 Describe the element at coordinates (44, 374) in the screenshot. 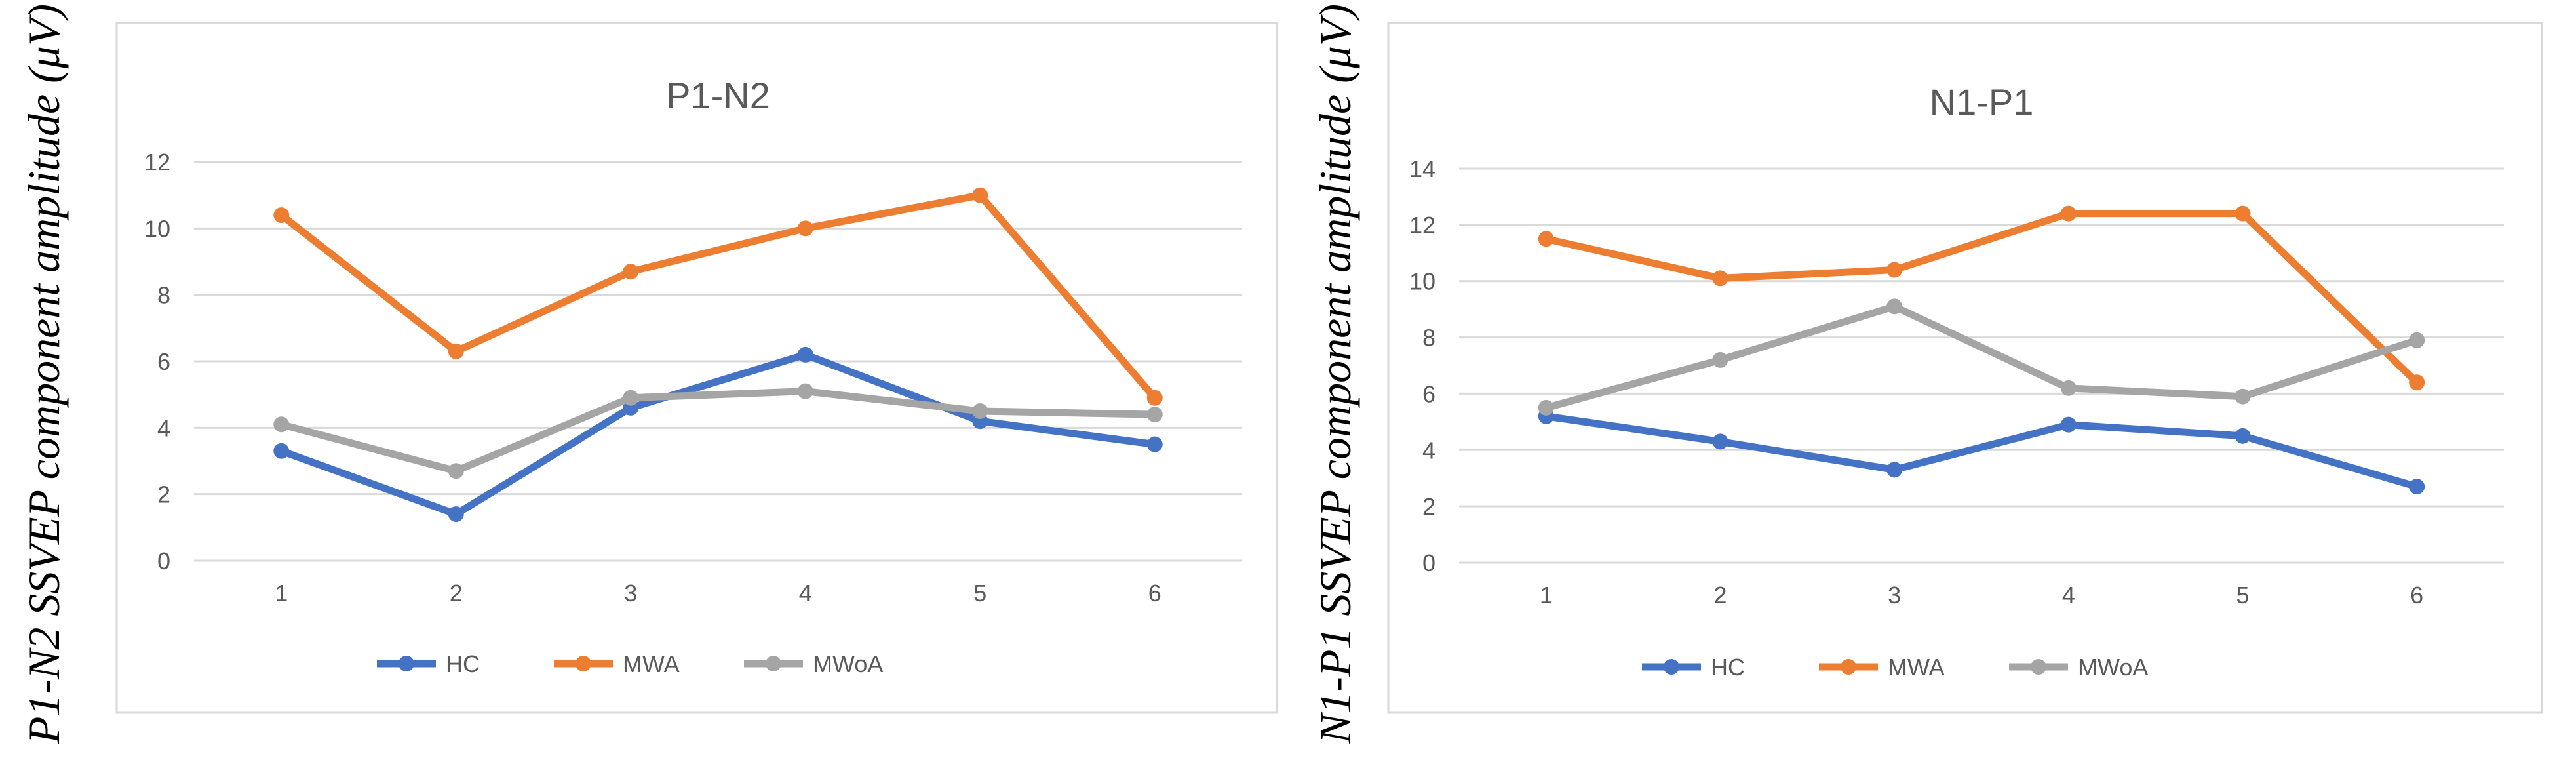

I see `y-axis-label: P1-N2 SSVEP component amplitude (μV)` at that location.